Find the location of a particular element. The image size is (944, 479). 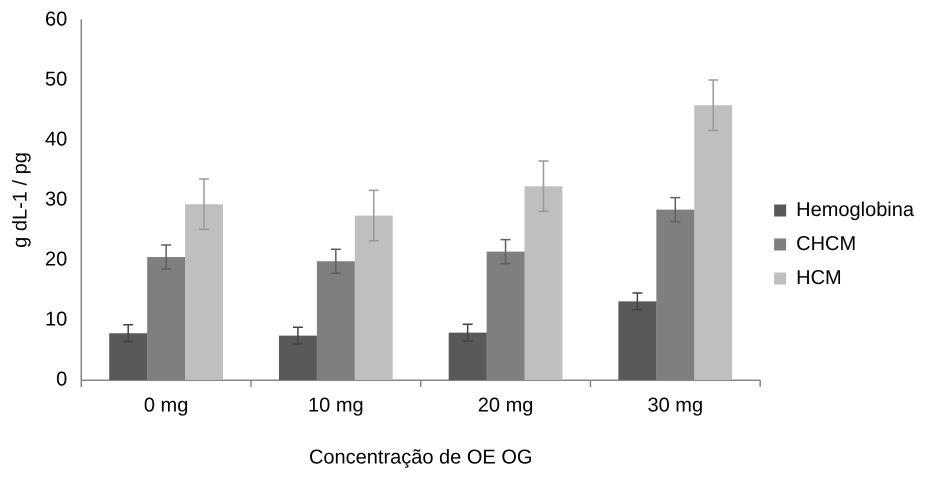

legend-label: CHCM is located at coordinates (826, 244).